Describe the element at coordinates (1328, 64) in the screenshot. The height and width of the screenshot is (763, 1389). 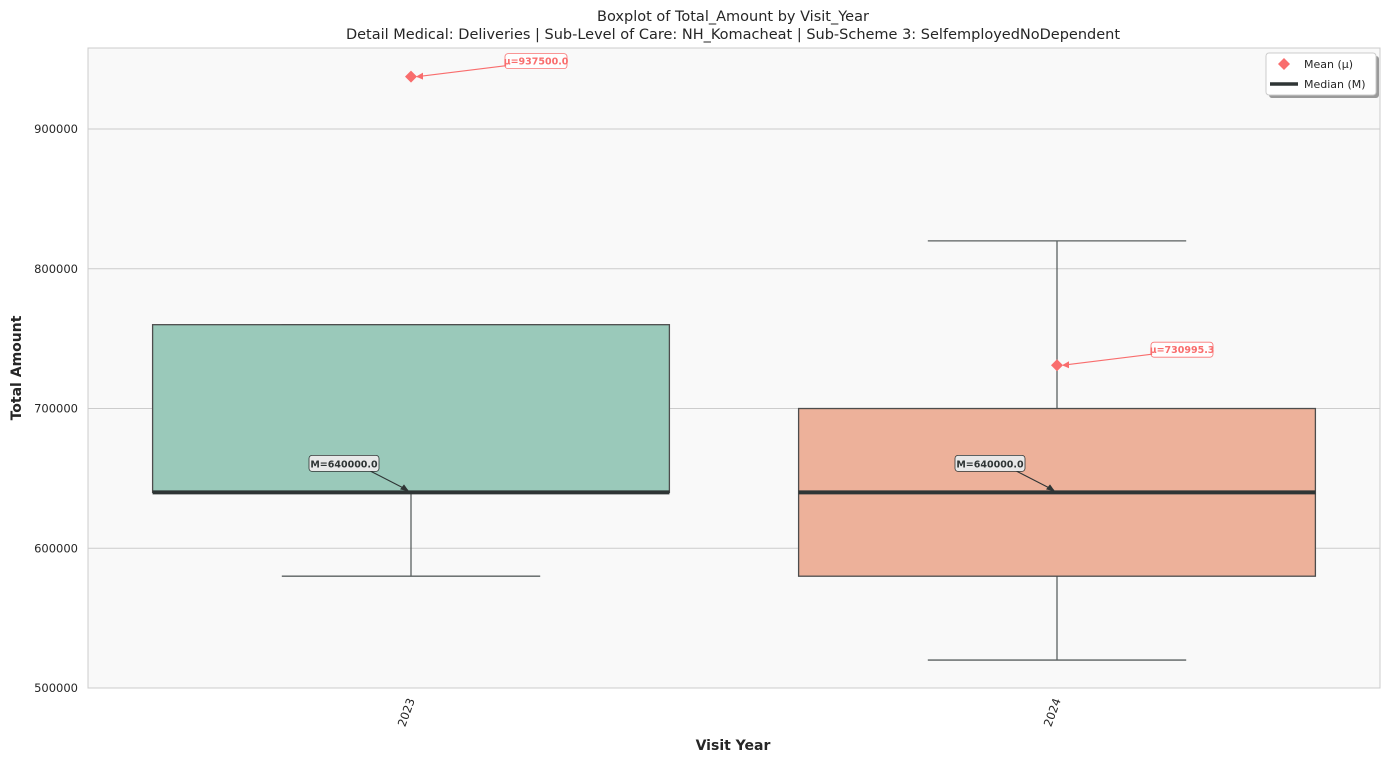
I see `legend-label: Mean (μ)` at that location.